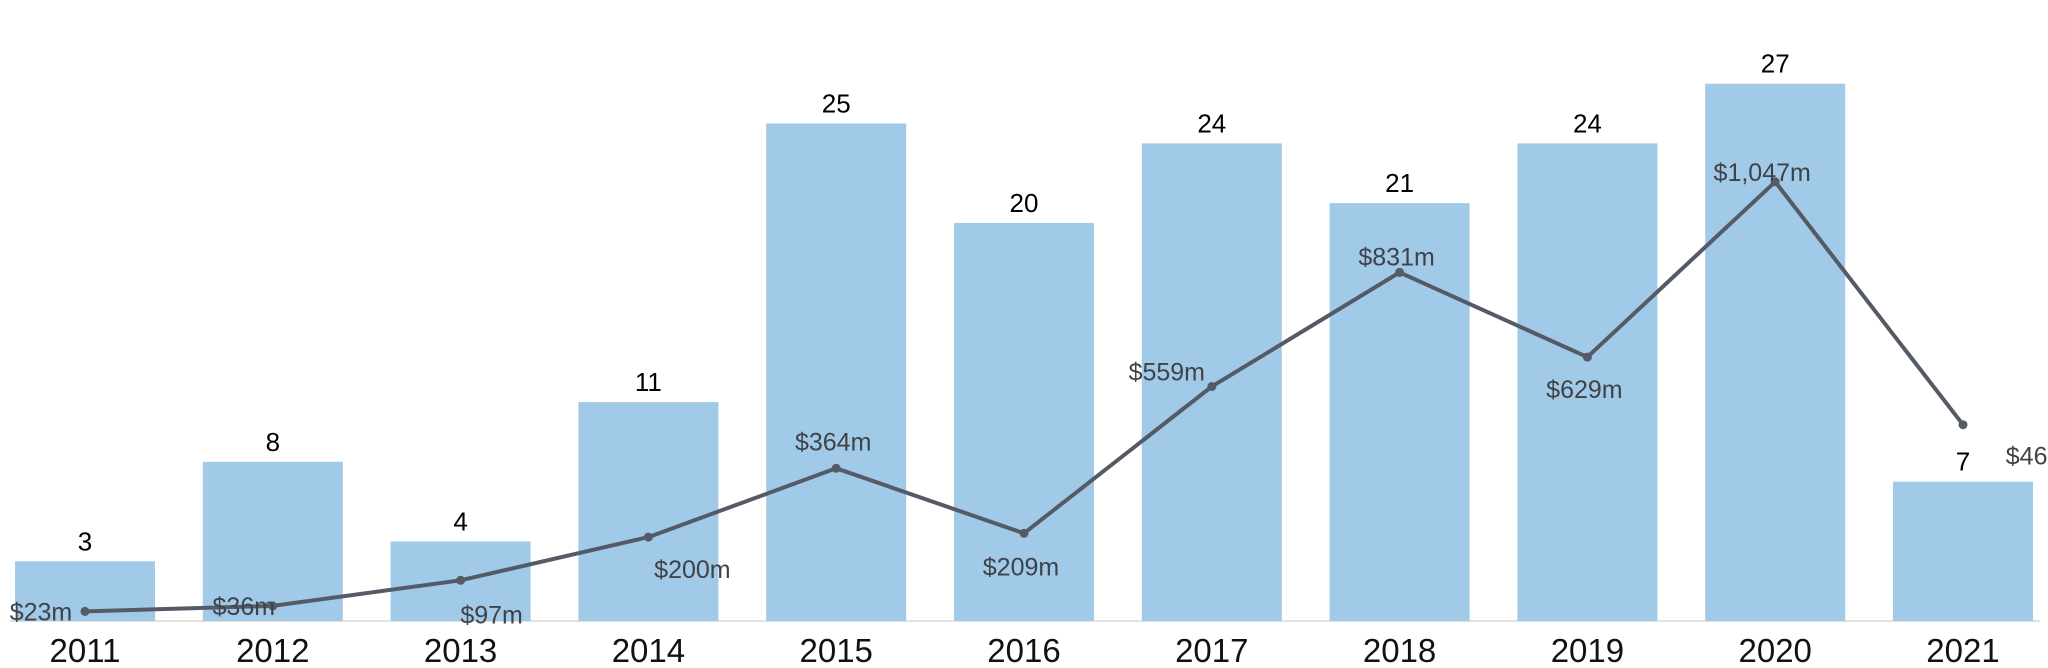 This screenshot has width=2048, height=668. Describe the element at coordinates (1400, 272) in the screenshot. I see `amount-point-2018` at that location.